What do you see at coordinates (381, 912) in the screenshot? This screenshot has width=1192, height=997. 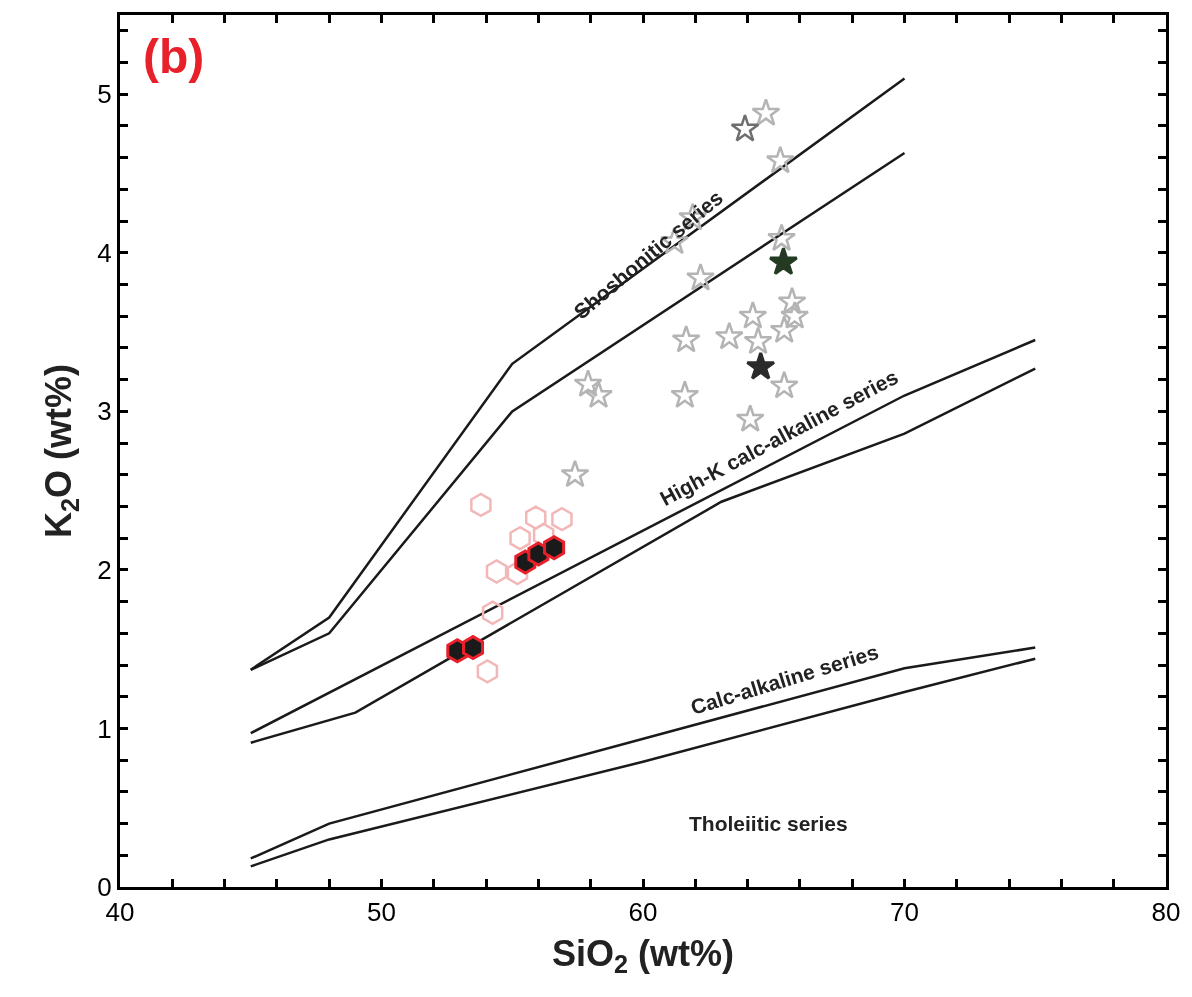 I see `x-tick-label: 50` at bounding box center [381, 912].